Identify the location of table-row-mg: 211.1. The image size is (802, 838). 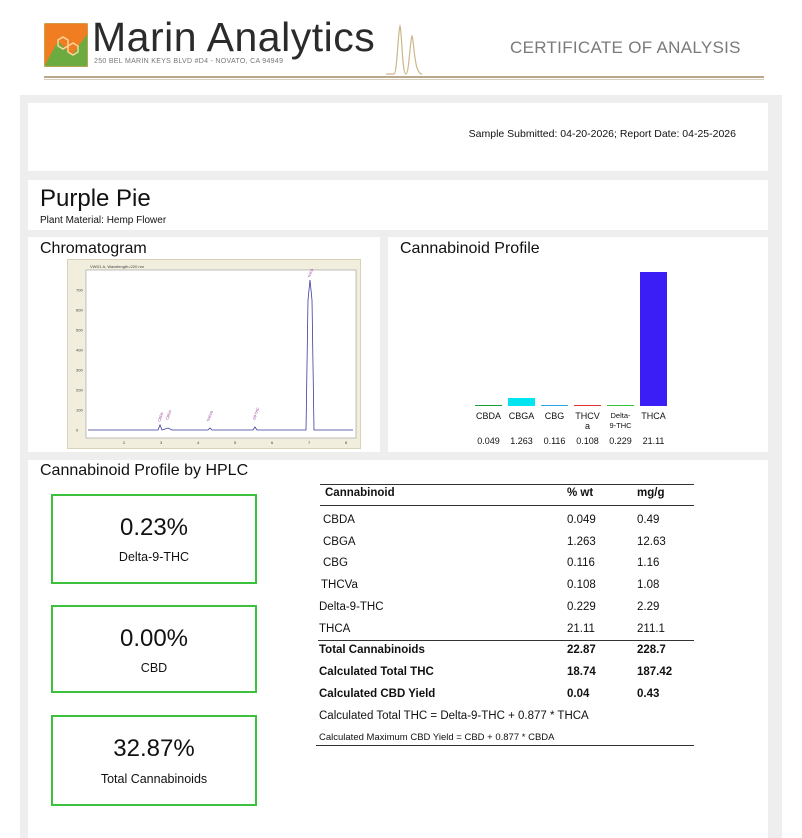
(651, 629).